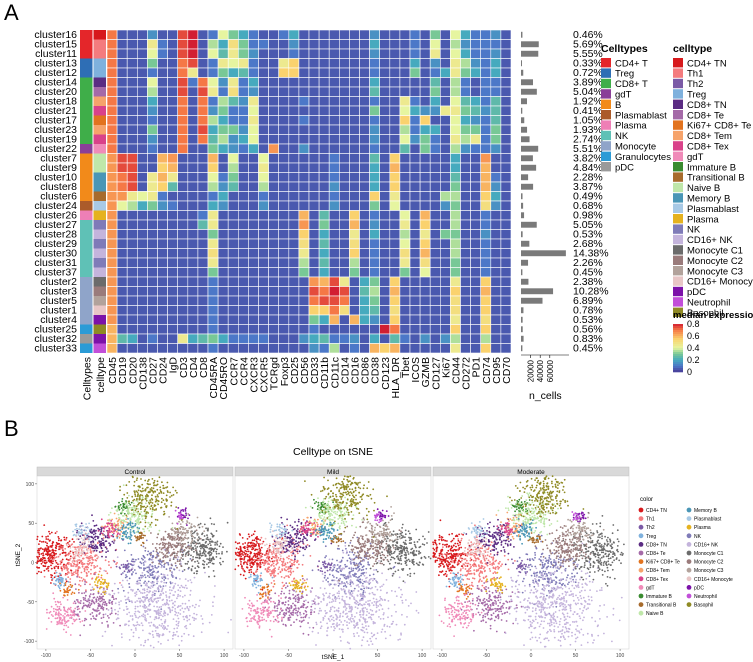 The width and height of the screenshot is (753, 662). Describe the element at coordinates (591, 254) in the screenshot. I see `n-cells-percent: 14.38%` at that location.